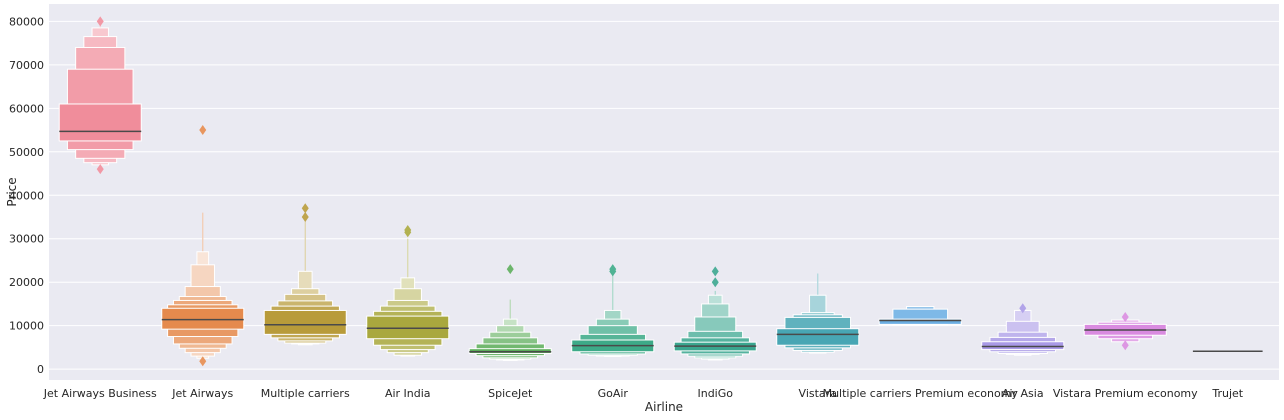 This screenshot has width=1284, height=420. I want to click on boxen-air-india, so click(408, 291).